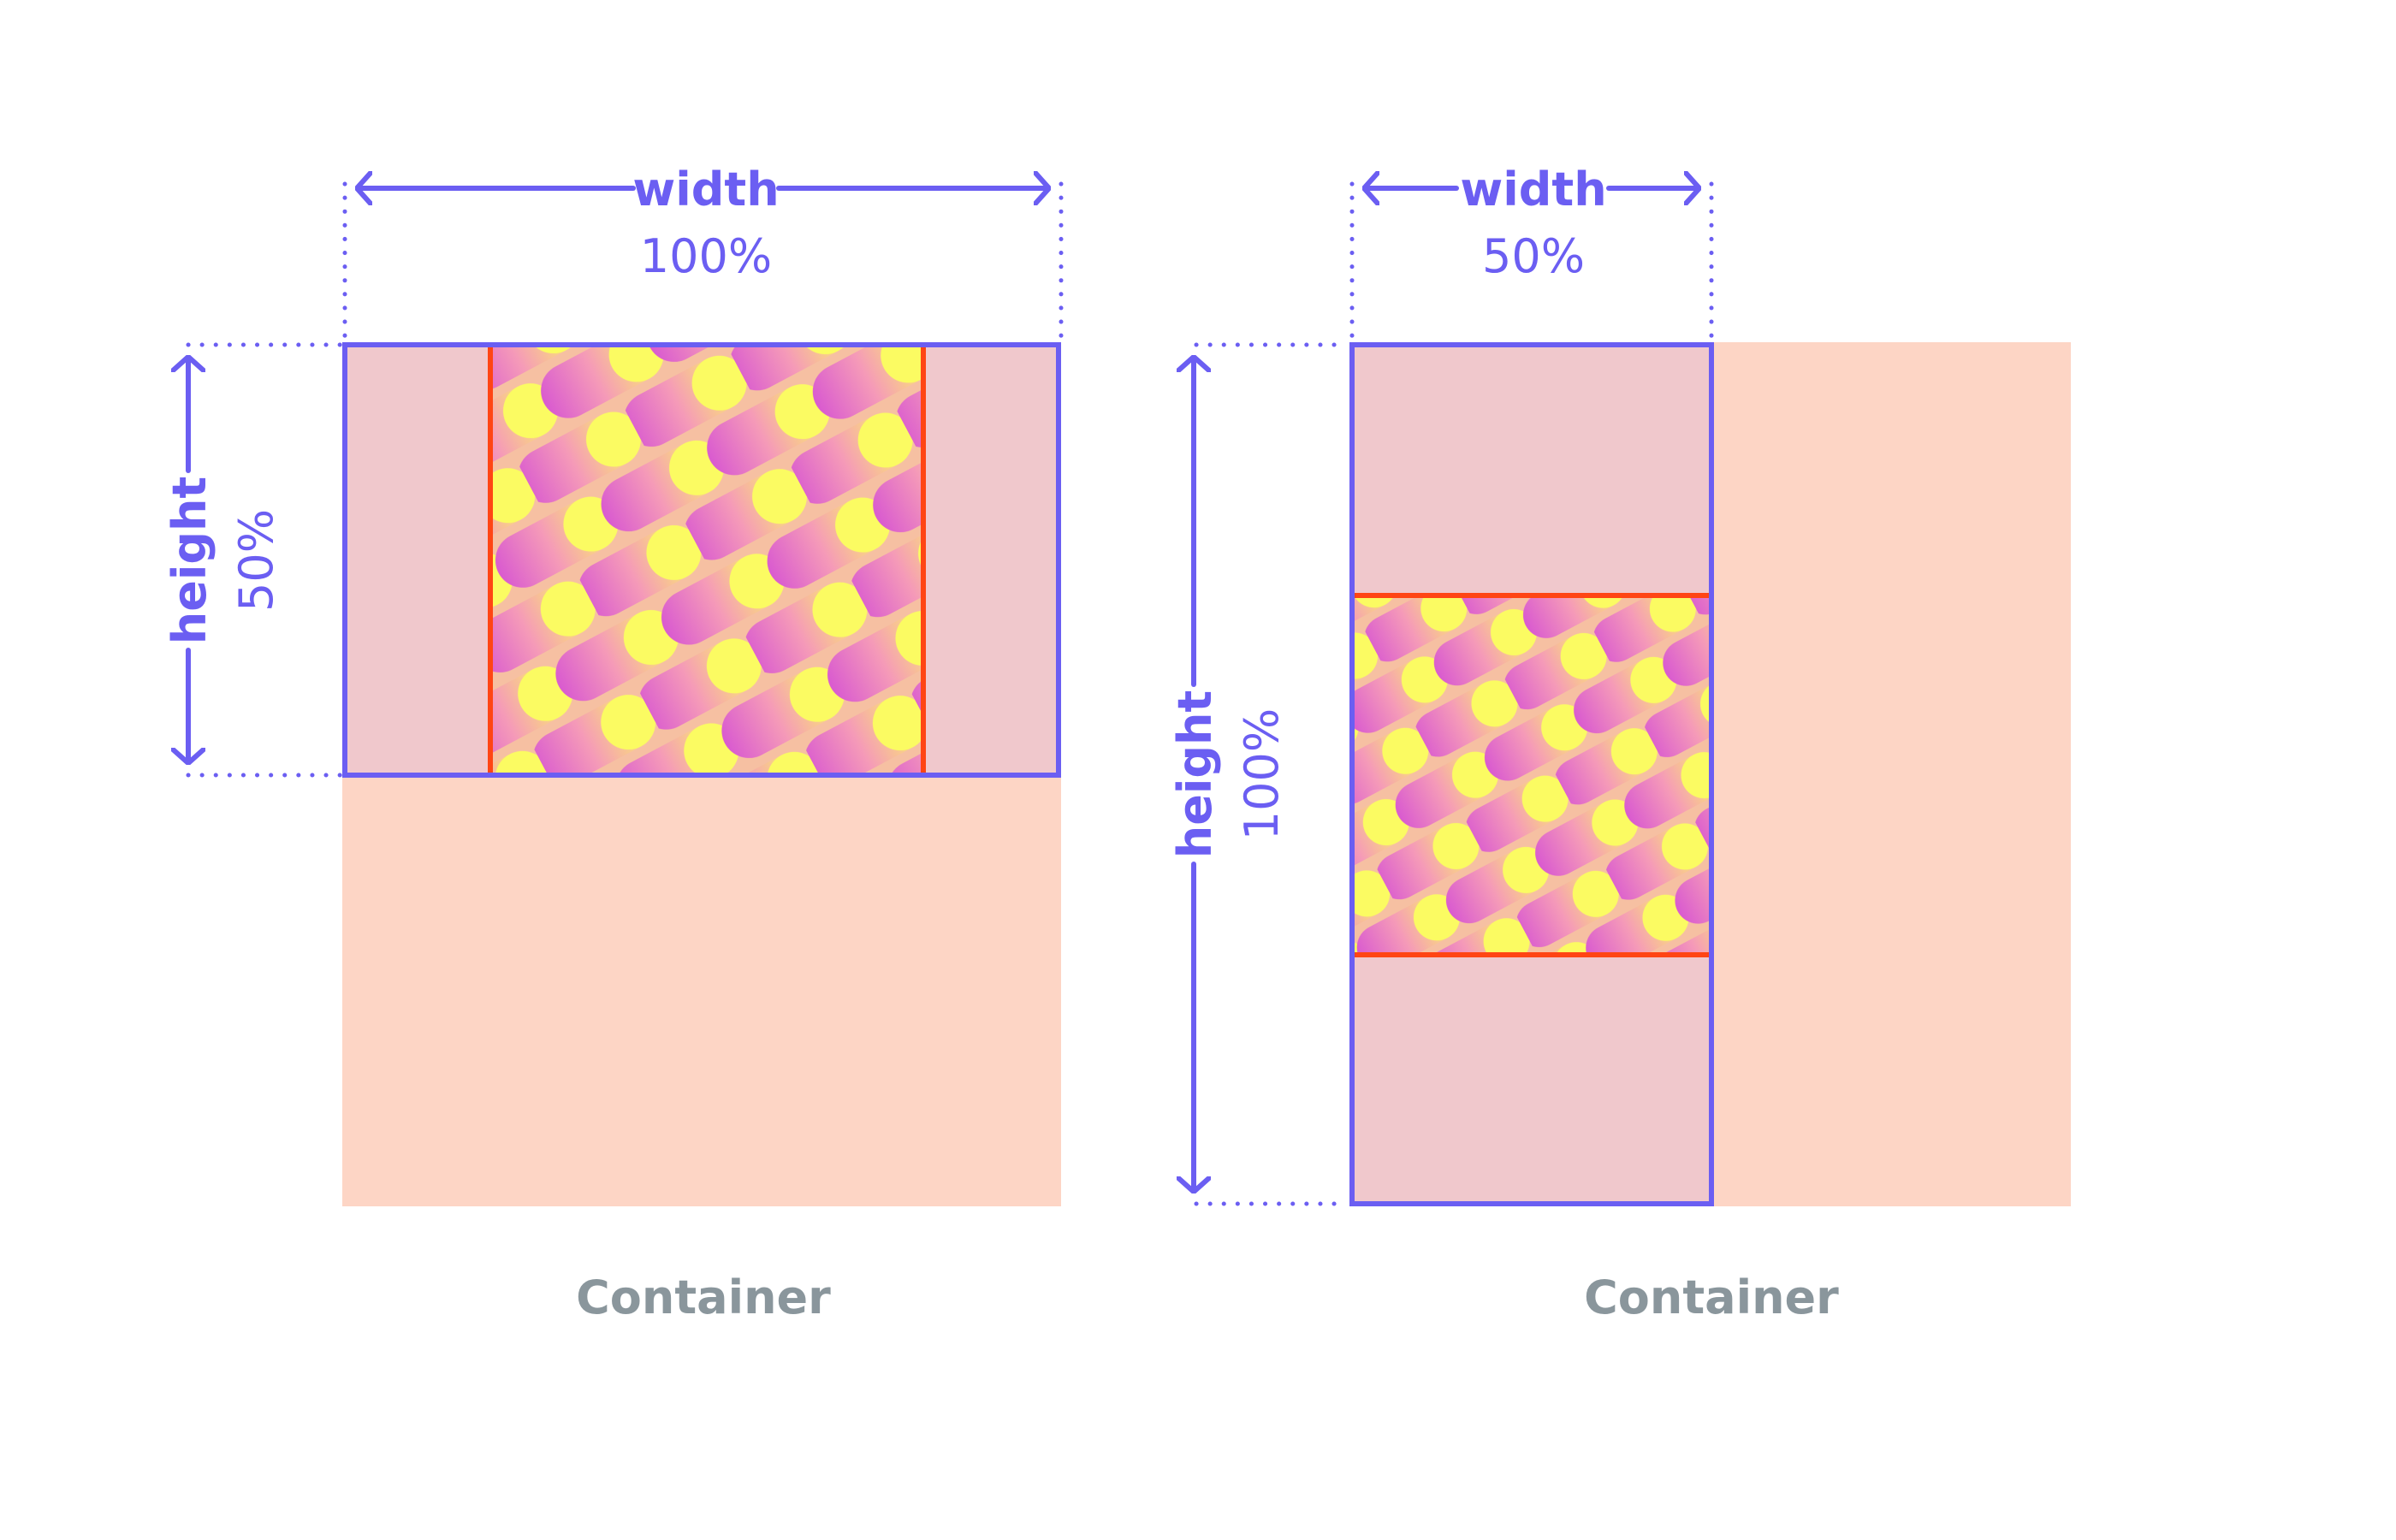 The width and height of the screenshot is (2396, 1540). I want to click on height-value-right: 100%, so click(1262, 774).